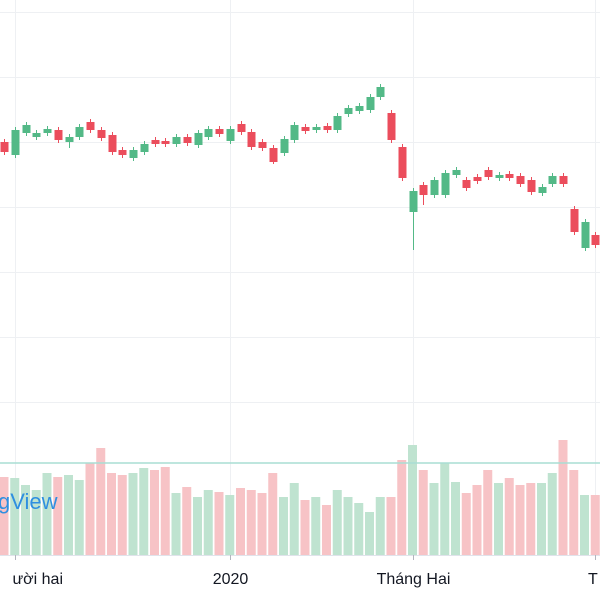  What do you see at coordinates (414, 579) in the screenshot?
I see `x-tick-label: Tháng Hai` at bounding box center [414, 579].